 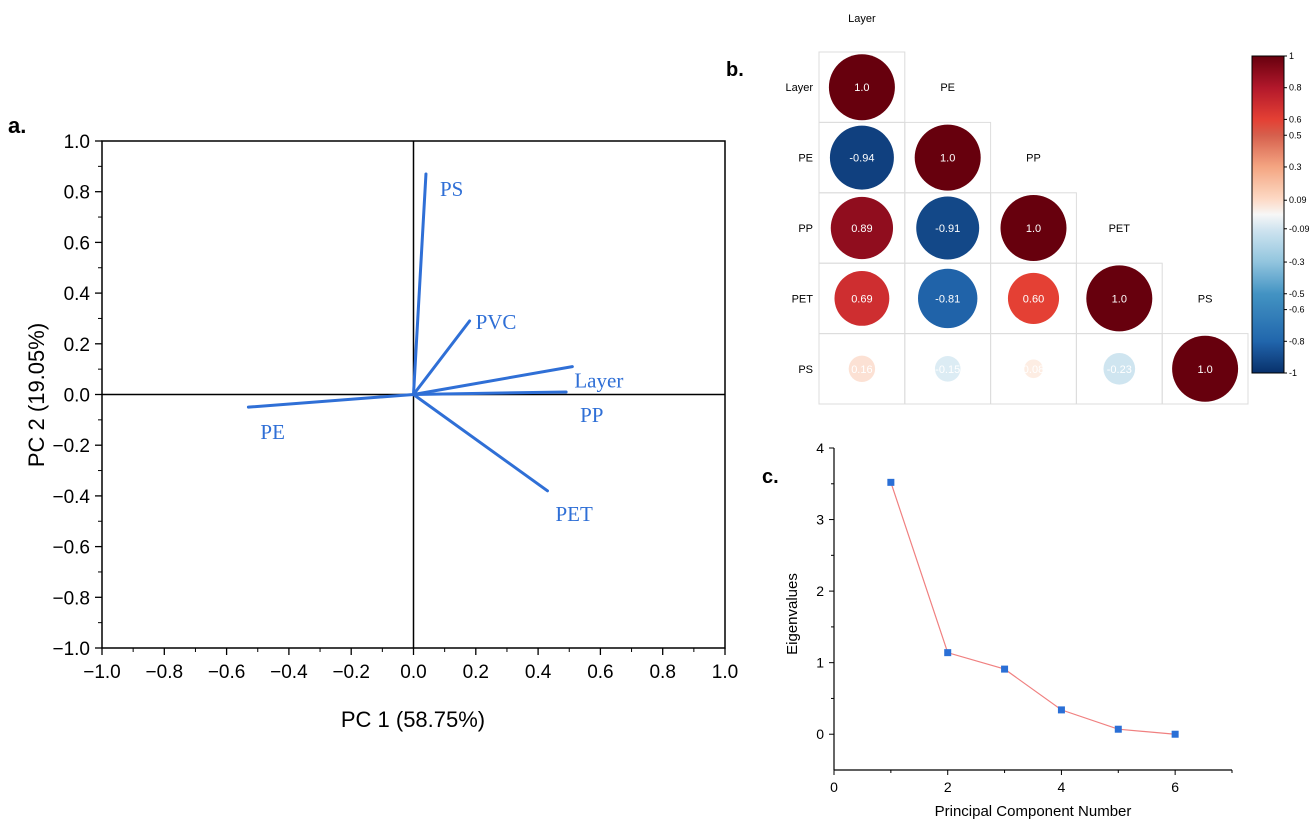 I want to click on scree-y-tick-label: 0, so click(x=820, y=734).